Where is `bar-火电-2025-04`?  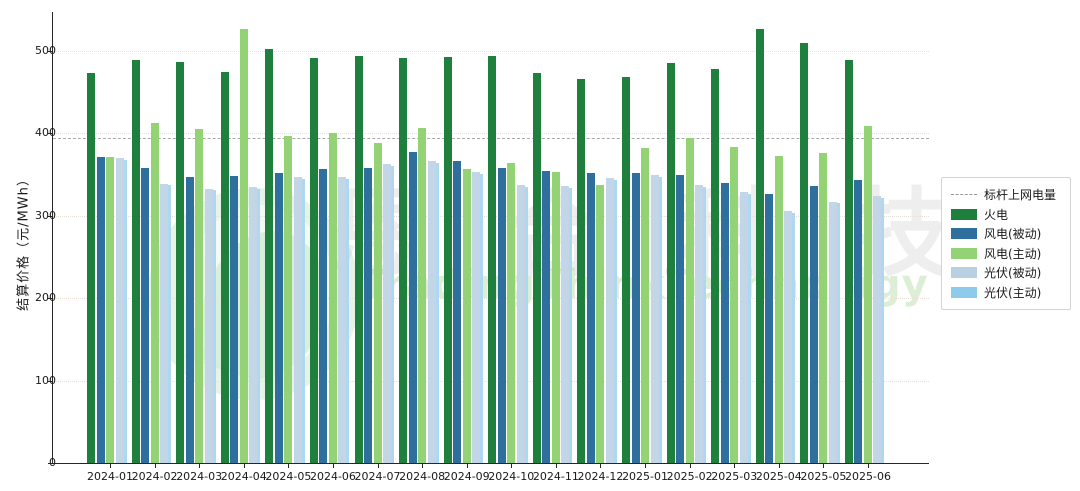
bar-火电-2025-04 is located at coordinates (759, 245).